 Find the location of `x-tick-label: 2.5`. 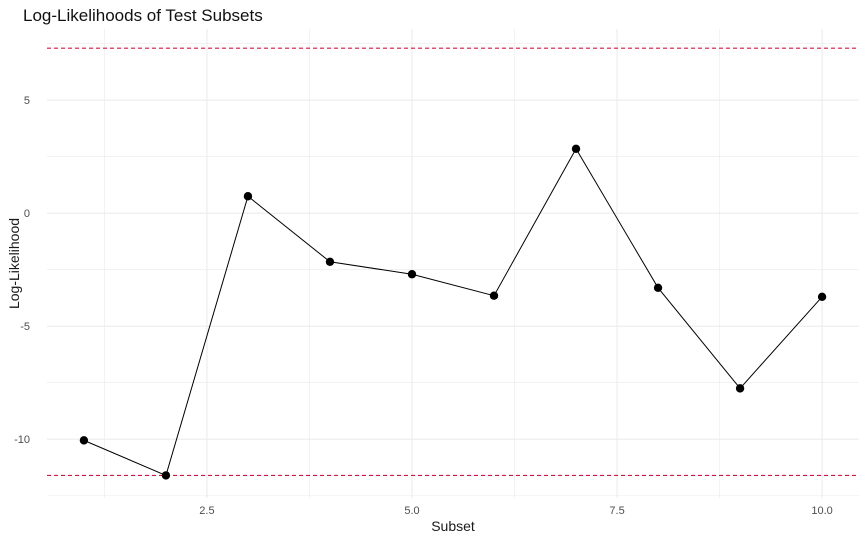

x-tick-label: 2.5 is located at coordinates (206, 511).